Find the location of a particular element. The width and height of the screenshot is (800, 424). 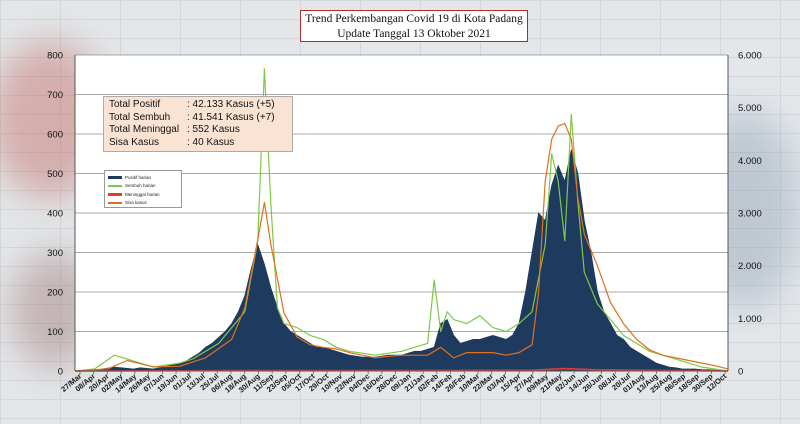

summary-row-meninggal: Total Meninggal : 552 Kasus is located at coordinates (198, 130).